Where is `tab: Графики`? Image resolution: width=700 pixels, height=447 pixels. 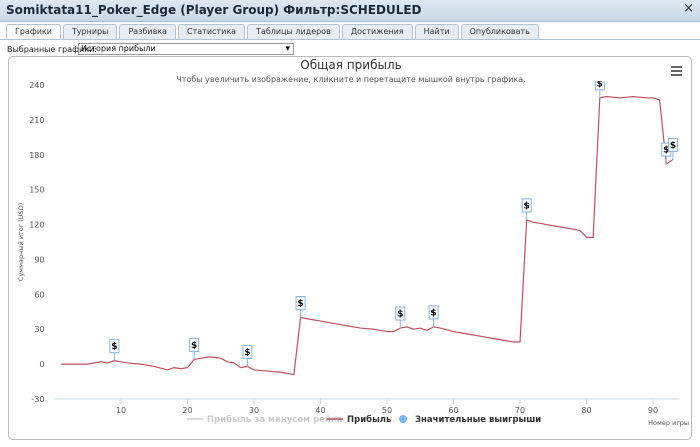
tab: Графики is located at coordinates (33, 31).